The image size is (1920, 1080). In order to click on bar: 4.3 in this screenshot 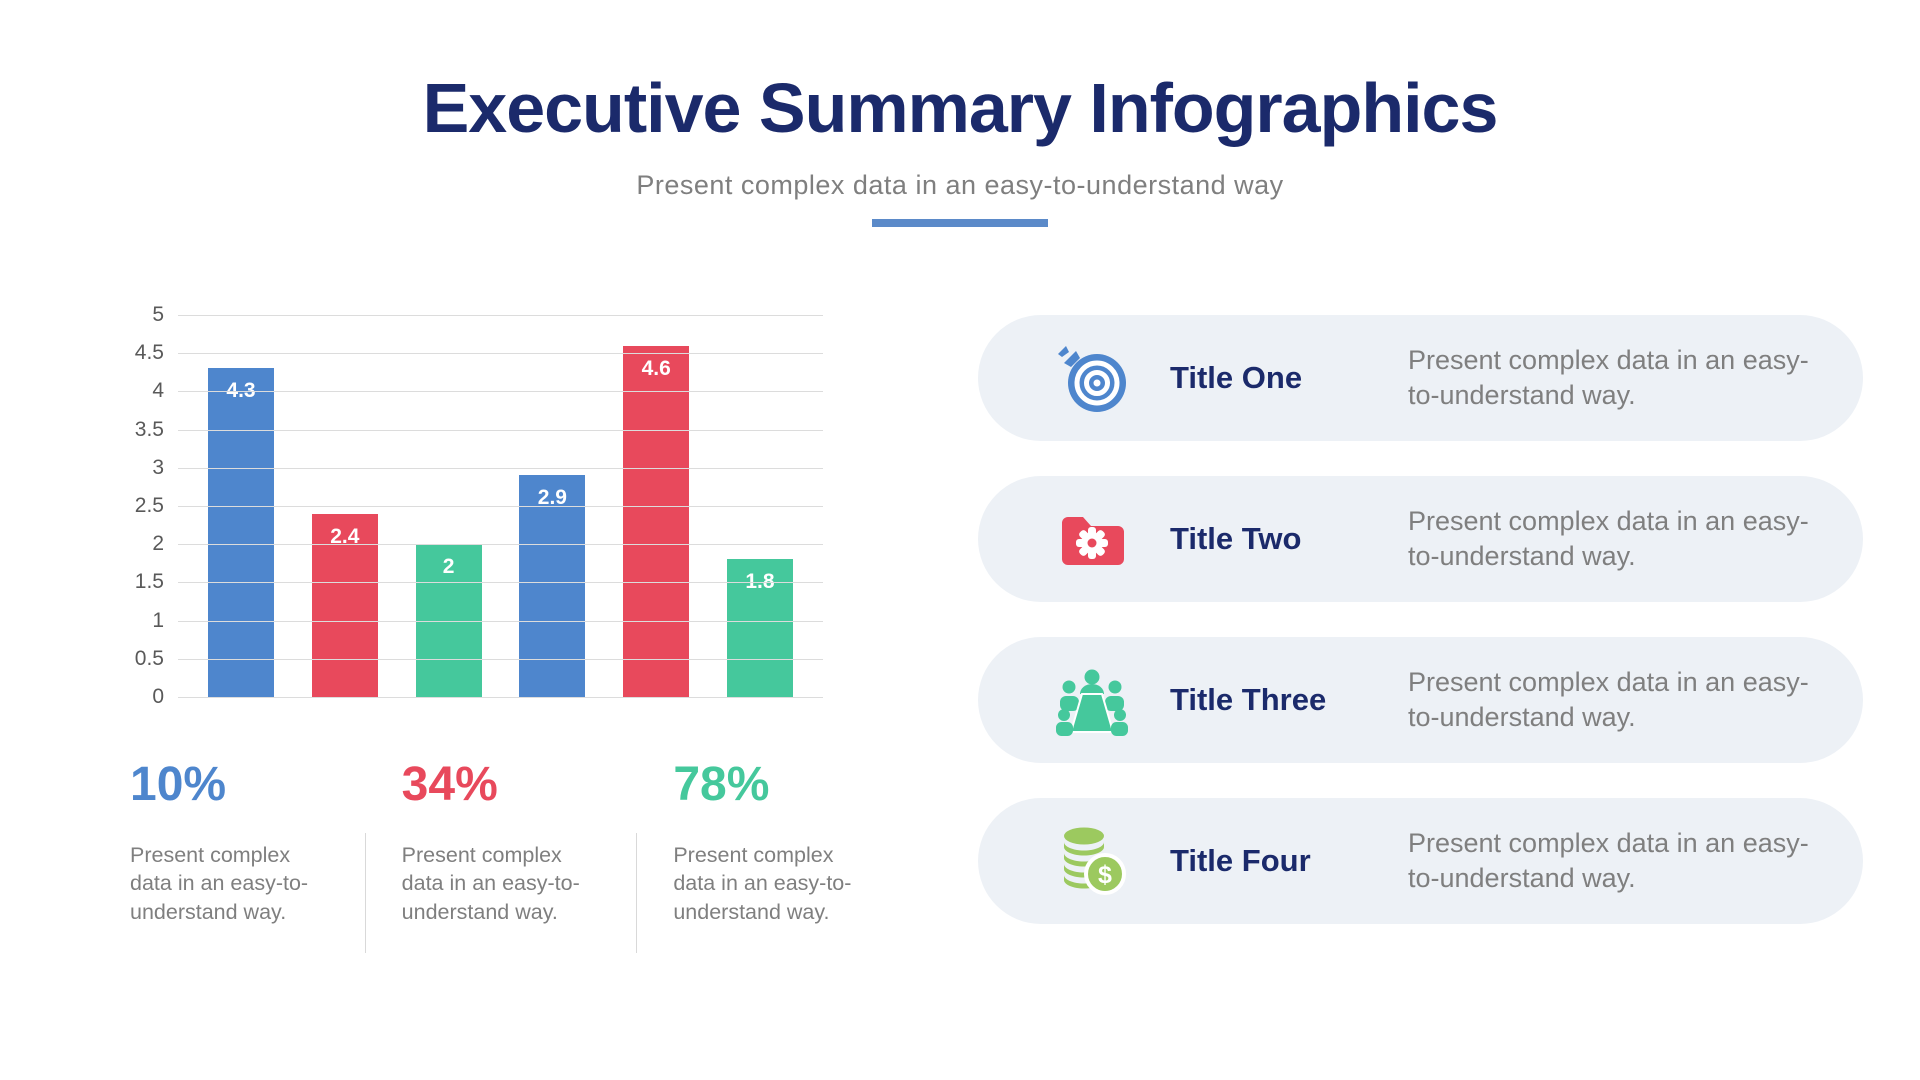, I will do `click(241, 532)`.